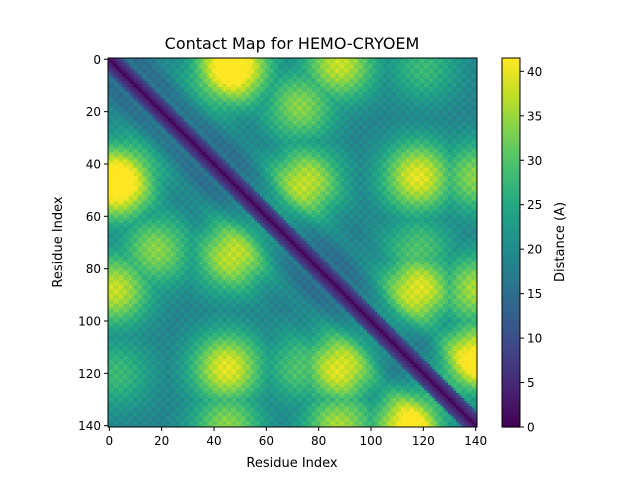  What do you see at coordinates (423, 441) in the screenshot?
I see `x-tick-label: 120` at bounding box center [423, 441].